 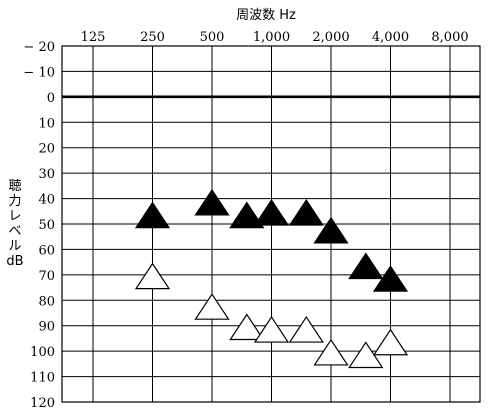 What do you see at coordinates (14, 216) in the screenshot?
I see `y-axis-label-char: レ` at bounding box center [14, 216].